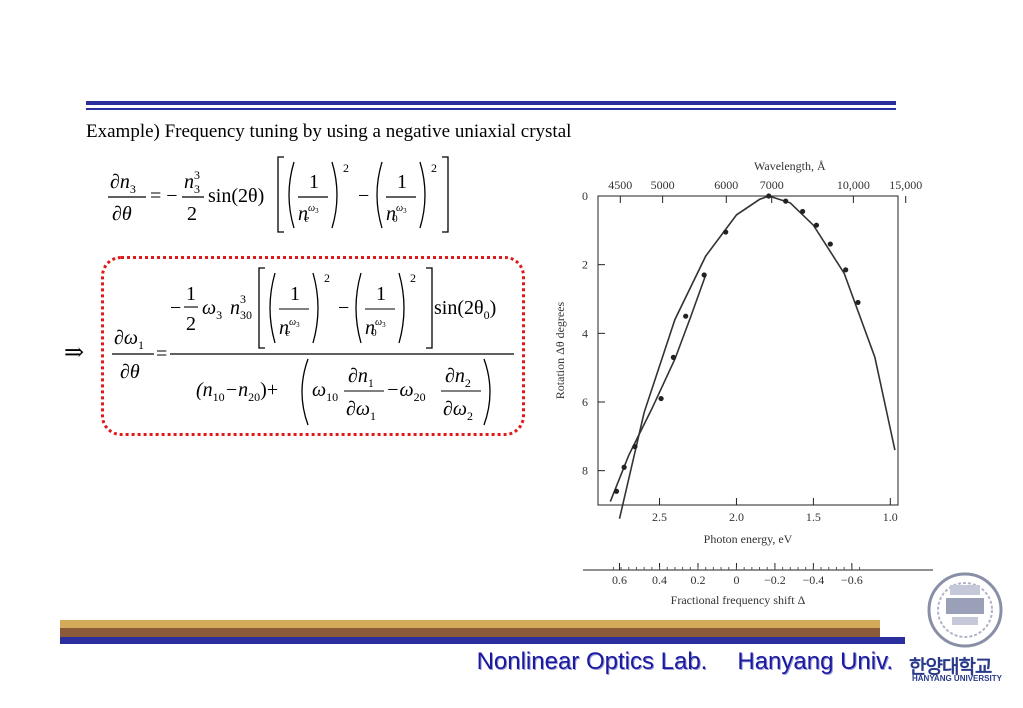  What do you see at coordinates (487, 392) in the screenshot?
I see `eq2-den-paren-right` at bounding box center [487, 392].